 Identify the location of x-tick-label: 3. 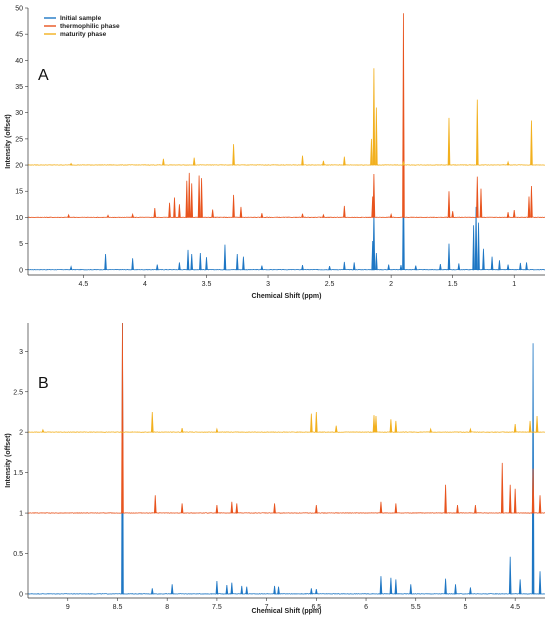
(268, 284).